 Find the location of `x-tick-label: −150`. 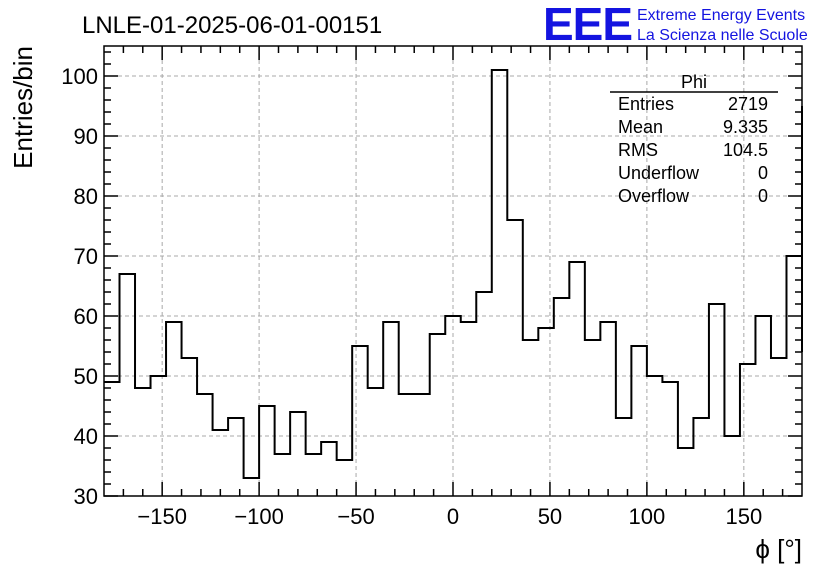

x-tick-label: −150 is located at coordinates (162, 516).